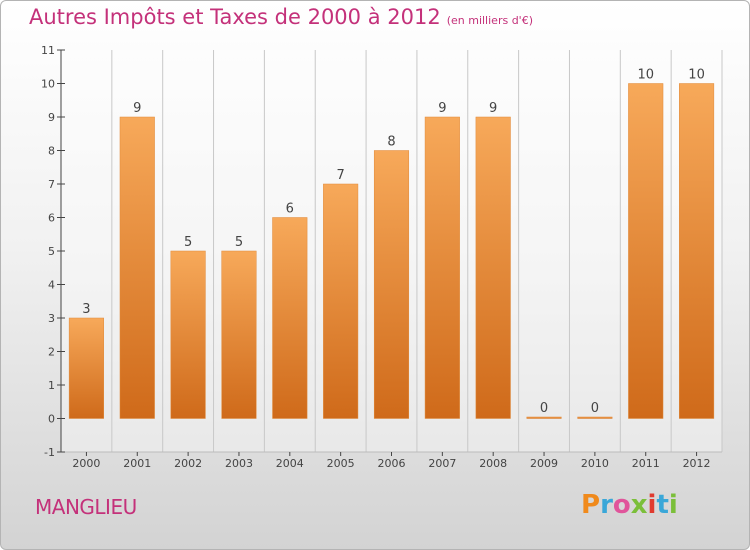  Describe the element at coordinates (489, 20) in the screenshot. I see `chart-subtitle: (en milliers d'€)` at that location.